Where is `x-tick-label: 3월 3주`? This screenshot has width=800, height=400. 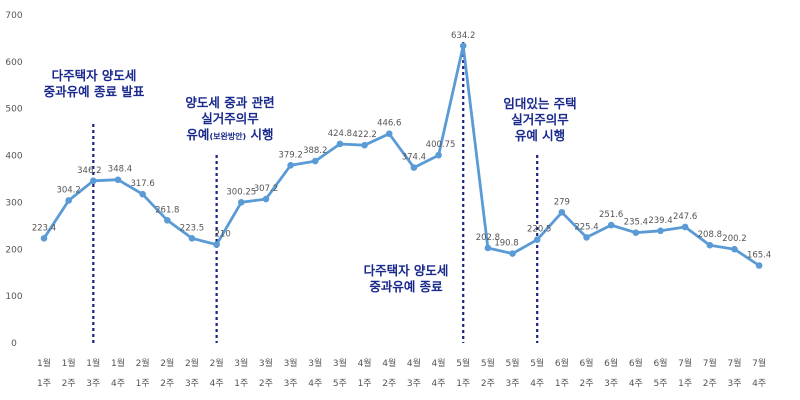 x-tick-label: 3월 3주 is located at coordinates (291, 373).